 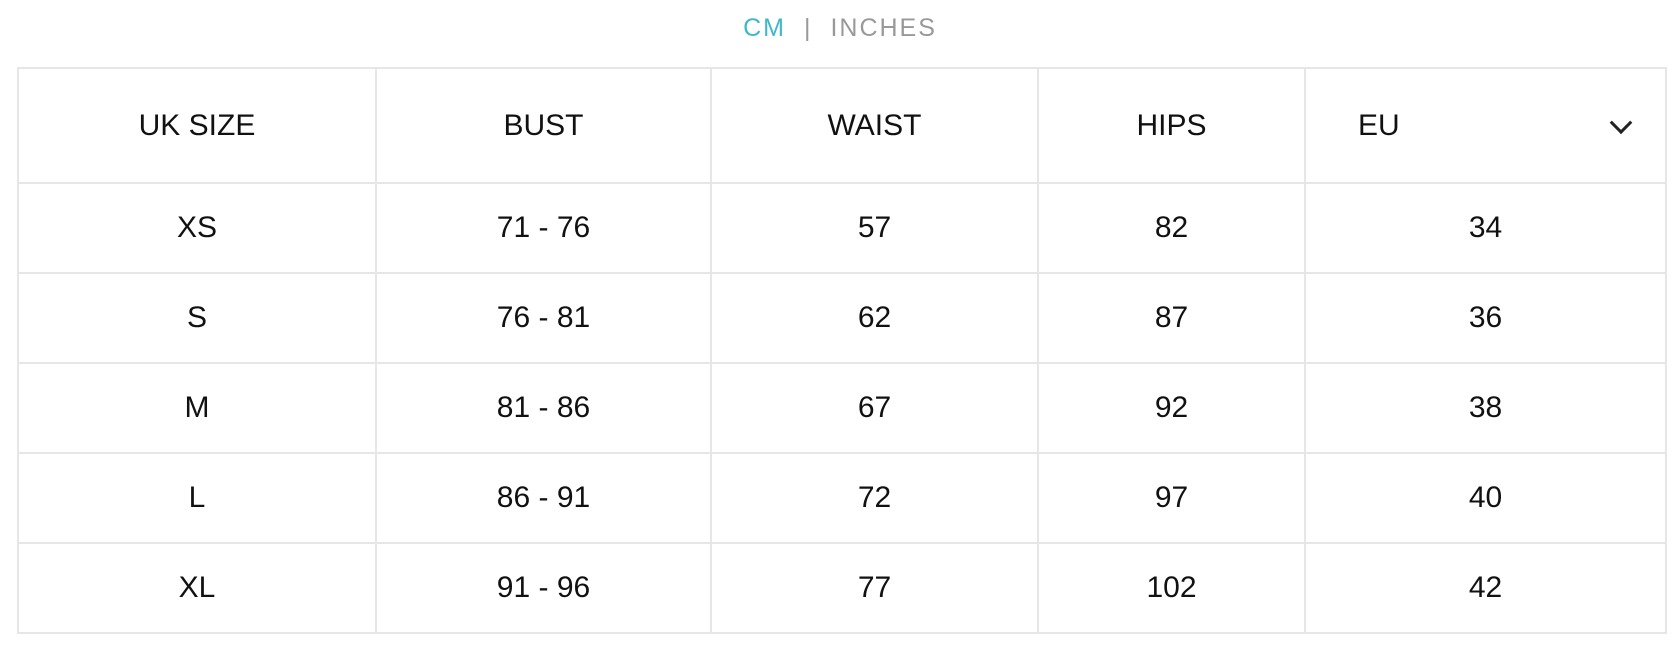 What do you see at coordinates (1485, 228) in the screenshot?
I see `cell-eu: 34` at bounding box center [1485, 228].